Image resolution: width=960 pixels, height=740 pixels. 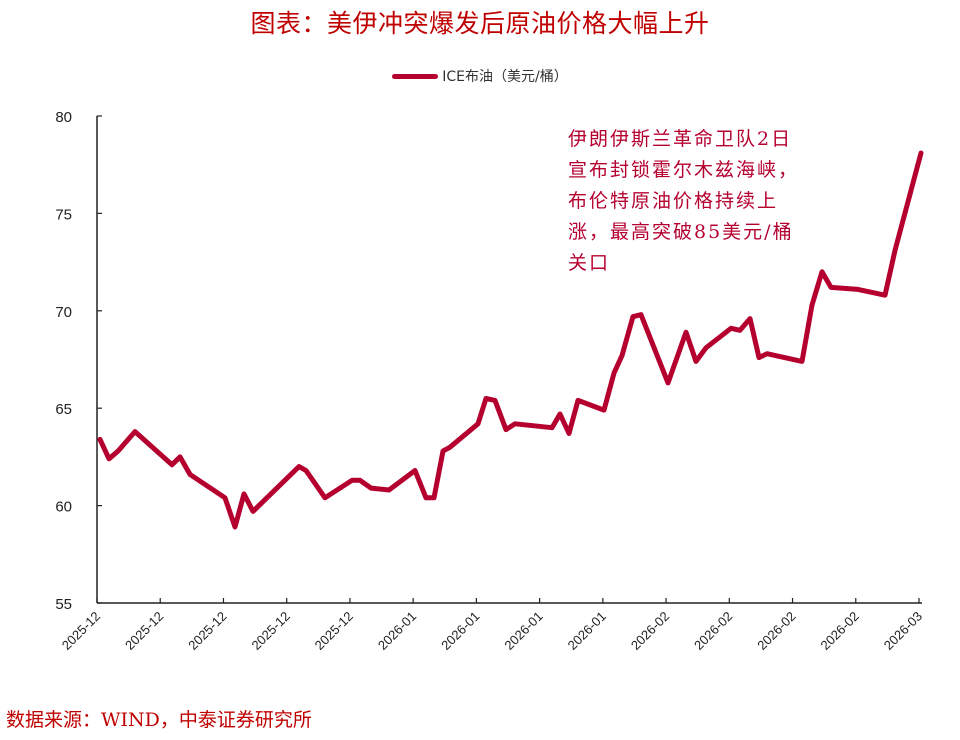 What do you see at coordinates (505, 77) in the screenshot?
I see `legend-label: ICE布油（美元/桶）` at bounding box center [505, 77].